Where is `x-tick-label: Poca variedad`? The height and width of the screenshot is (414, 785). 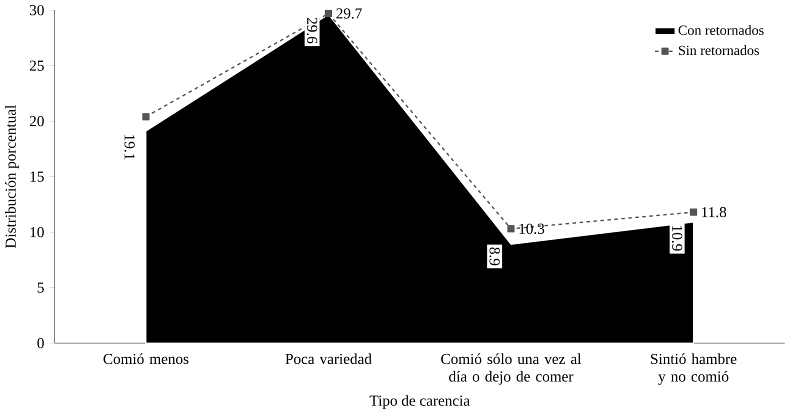 x-tick-label: Poca variedad is located at coordinates (328, 358).